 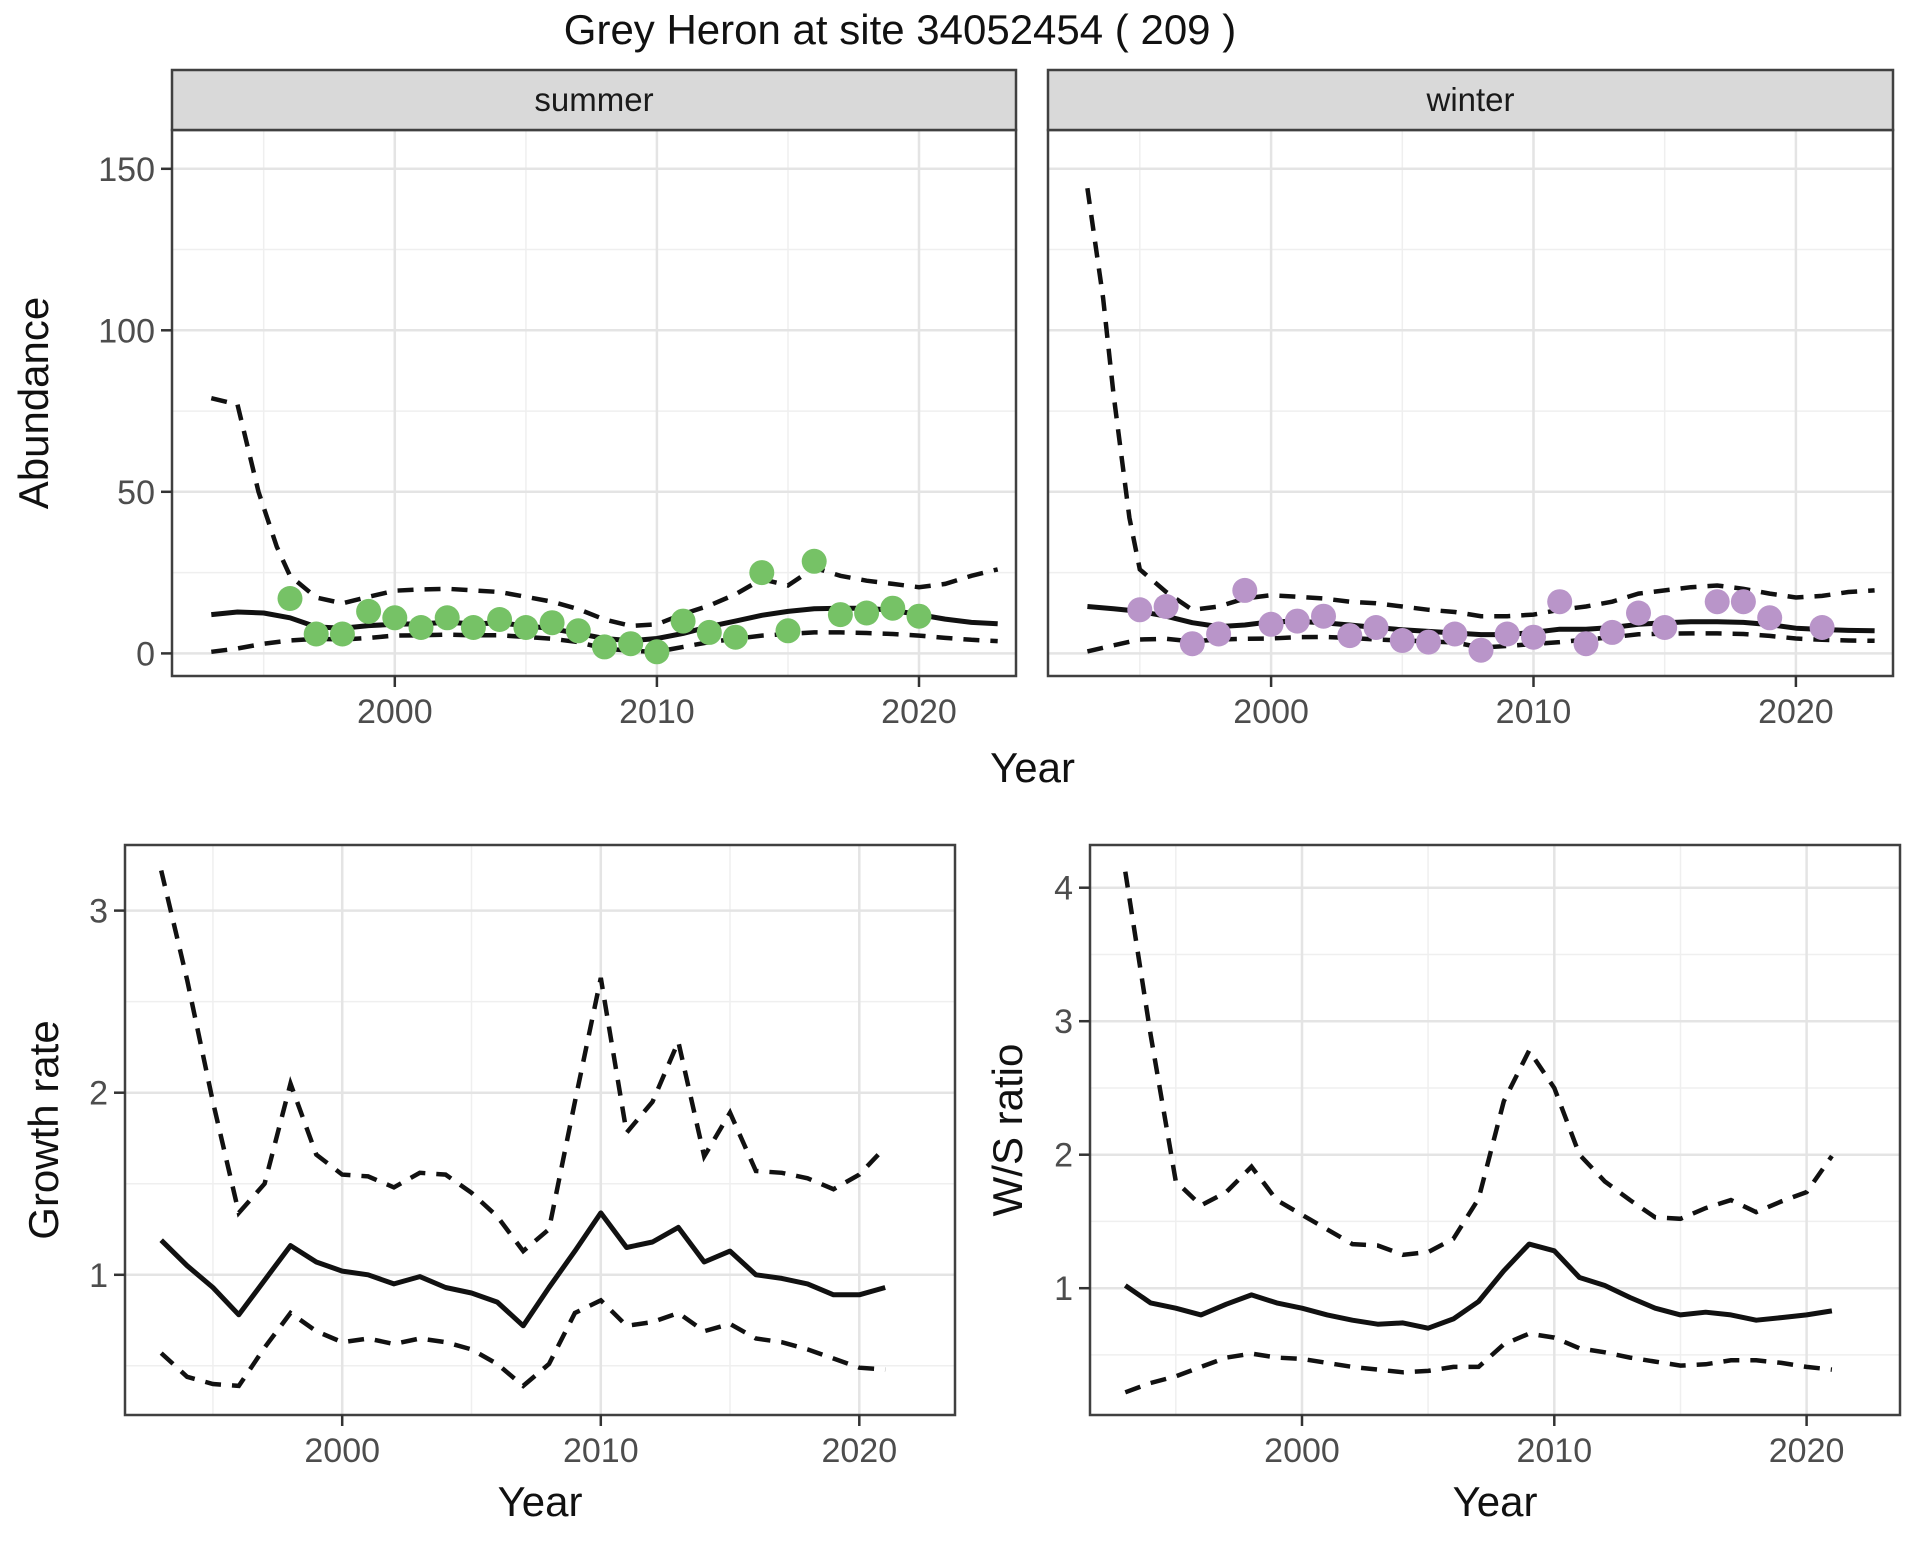 I want to click on tick-label: 50, so click(x=136, y=493).